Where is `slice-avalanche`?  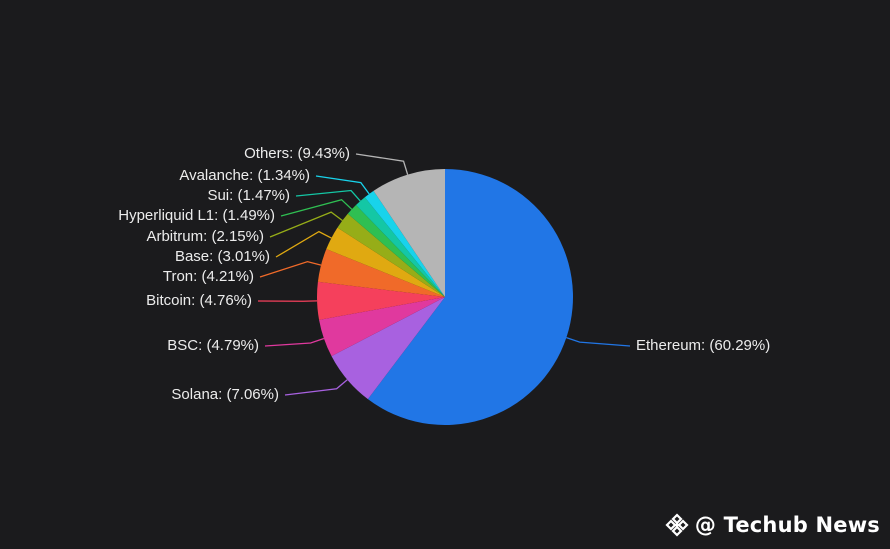
slice-avalanche is located at coordinates (404, 243).